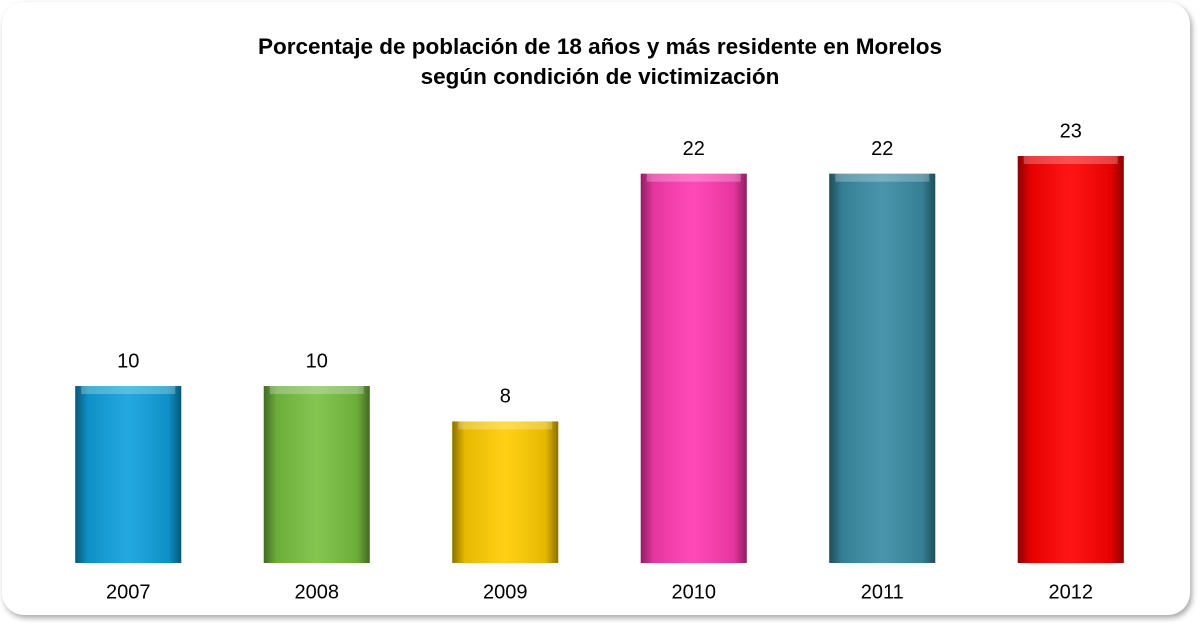 Image resolution: width=1200 pixels, height=623 pixels. Describe the element at coordinates (1071, 592) in the screenshot. I see `x-tick-label: 2012` at that location.